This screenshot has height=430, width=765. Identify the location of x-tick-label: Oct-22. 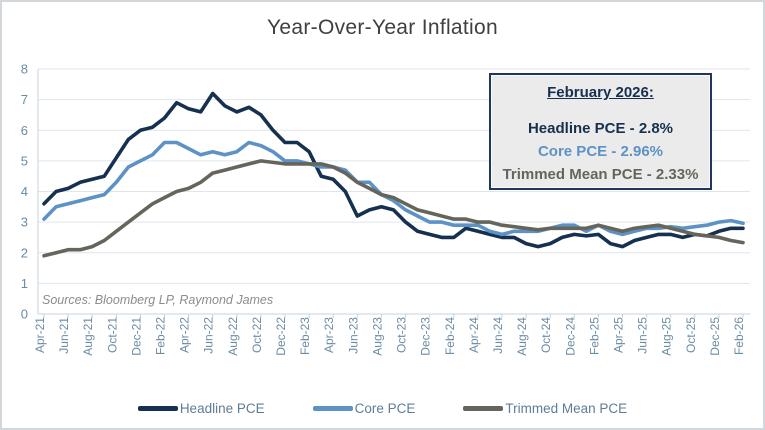
(257, 335).